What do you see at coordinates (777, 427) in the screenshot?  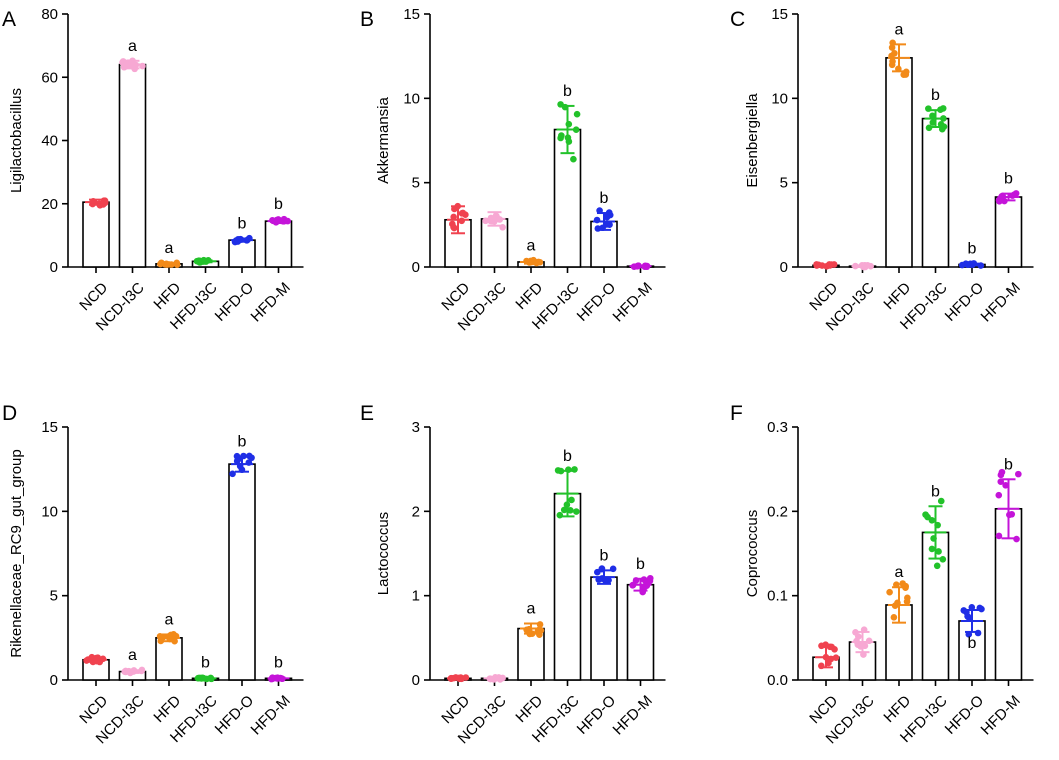 I see `y-tick-label: 0.3` at bounding box center [777, 427].